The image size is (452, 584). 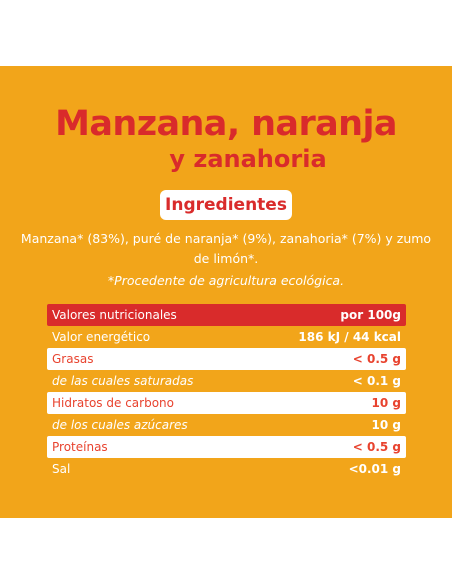 I want to click on nutrient-value: <0.01 g, so click(x=374, y=469).